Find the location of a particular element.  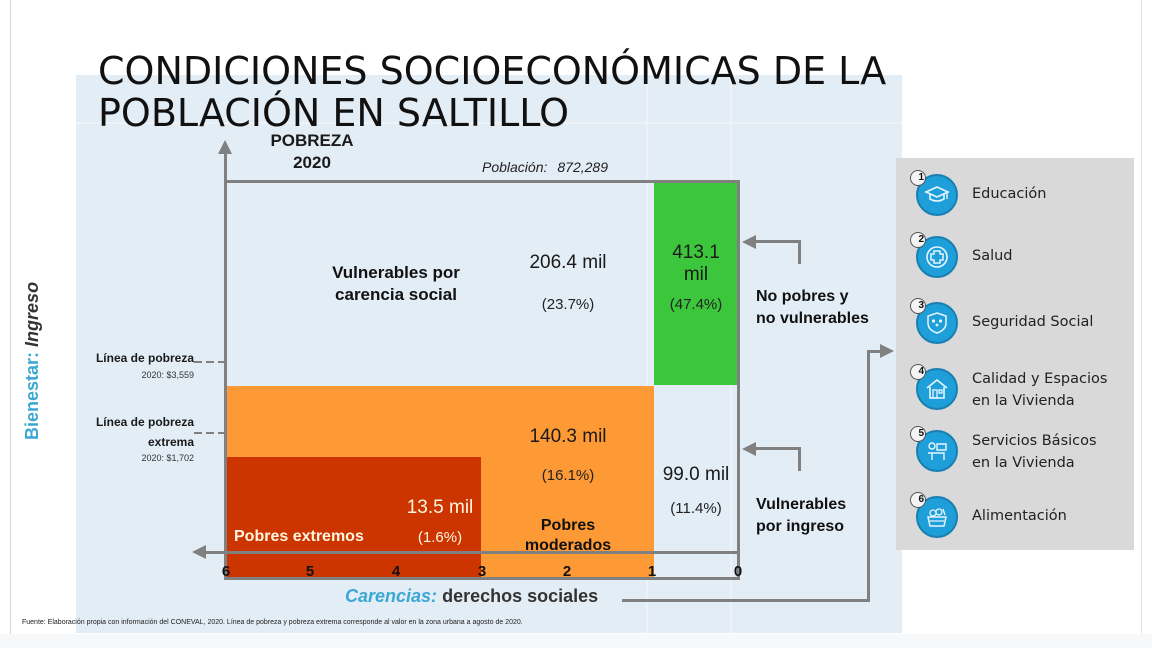

tick: 5 is located at coordinates (310, 571).